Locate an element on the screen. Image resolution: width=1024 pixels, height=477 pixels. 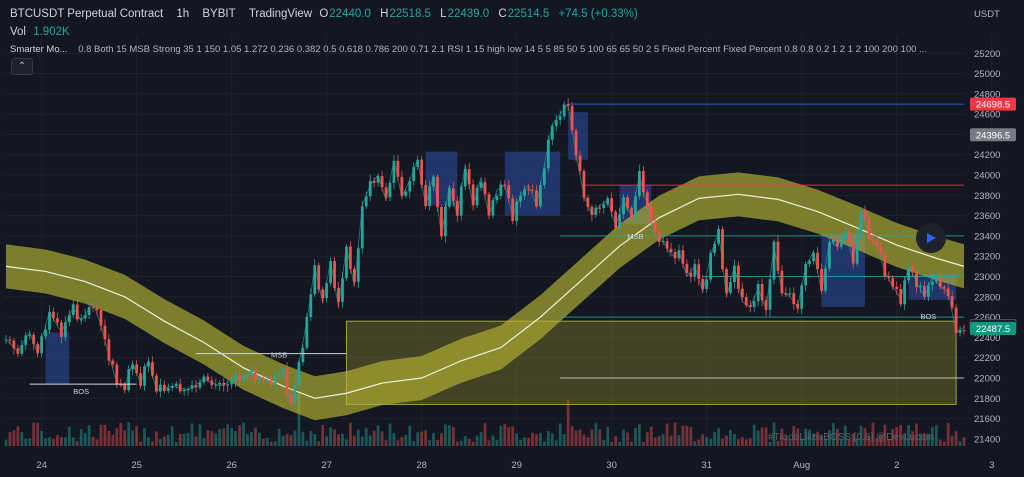
y-tick-label: 22200 is located at coordinates (987, 358).